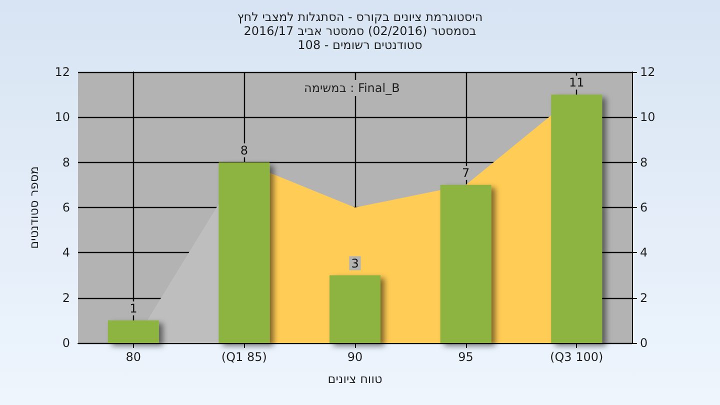 The height and width of the screenshot is (405, 720). What do you see at coordinates (66, 162) in the screenshot?
I see `y-tick-label: 8` at bounding box center [66, 162].